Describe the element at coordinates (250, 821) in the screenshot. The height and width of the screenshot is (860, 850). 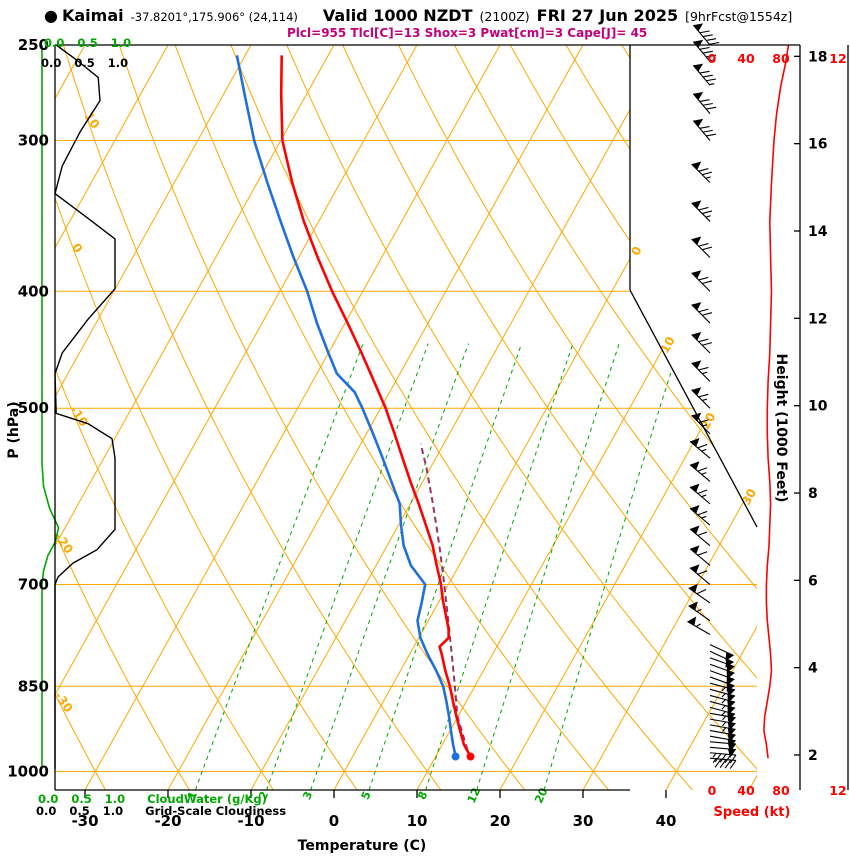
I see `svg-text: -10` at that location.